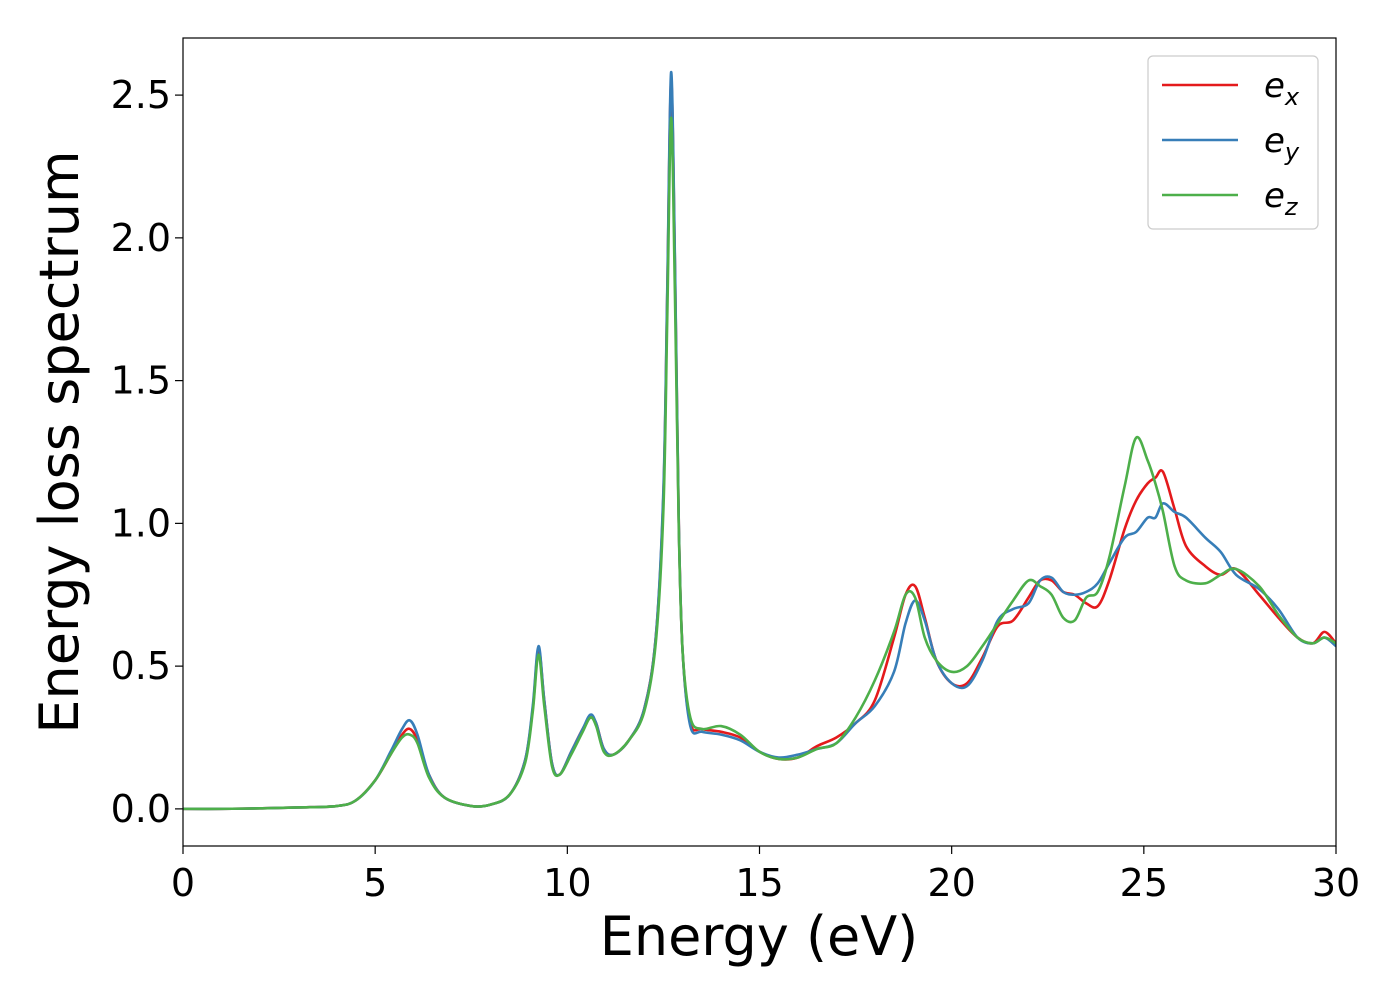 The image size is (1400, 1000). I want to click on legend-box, so click(1233, 142).